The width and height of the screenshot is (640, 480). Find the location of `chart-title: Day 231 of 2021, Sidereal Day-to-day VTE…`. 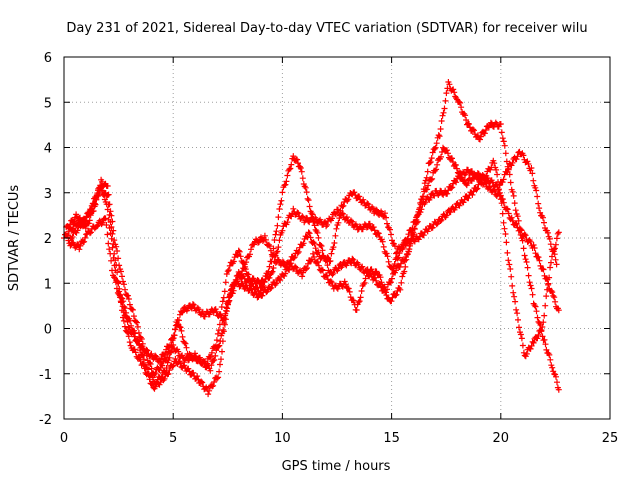

chart-title: Day 231 of 2021, Sidereal Day-to-day VTE… is located at coordinates (326, 28).